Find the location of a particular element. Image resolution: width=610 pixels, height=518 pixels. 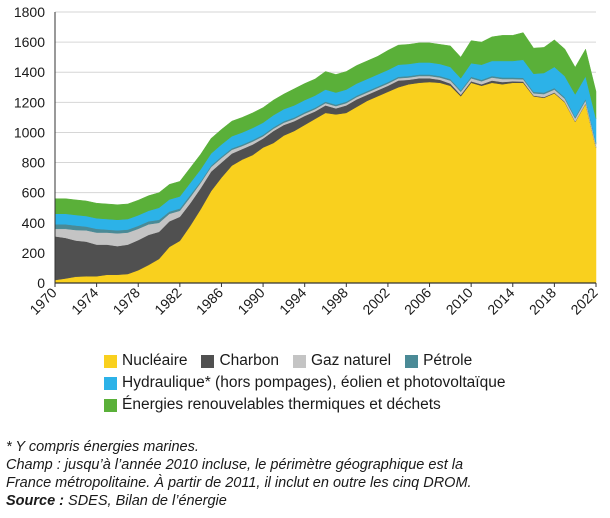

x-tick-label-1970: 1970 is located at coordinates (42, 300).